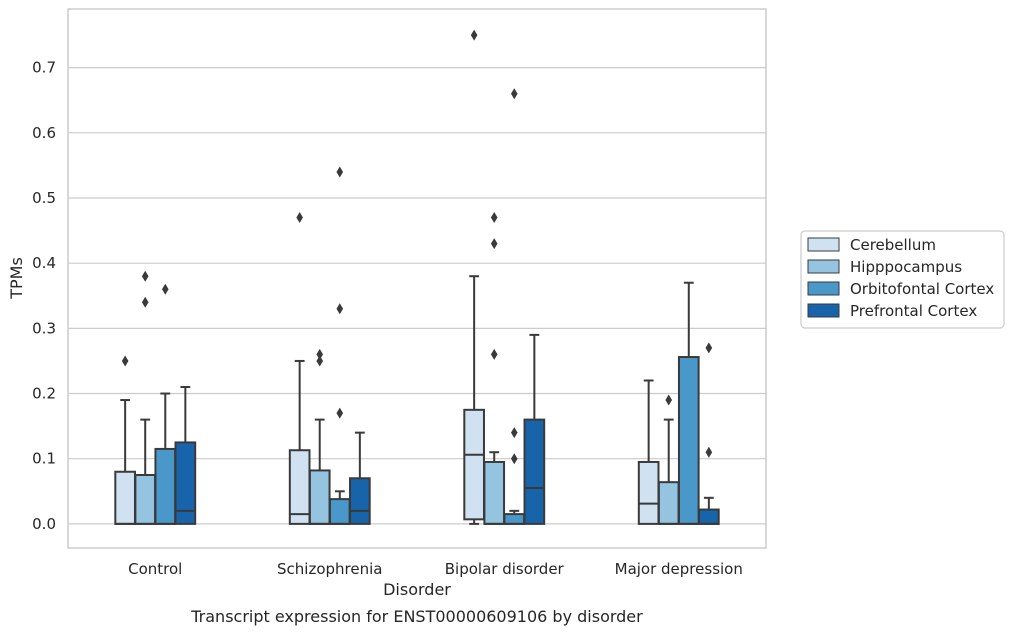 The image size is (1014, 634). I want to click on y-tick-label: 0.4, so click(44, 263).